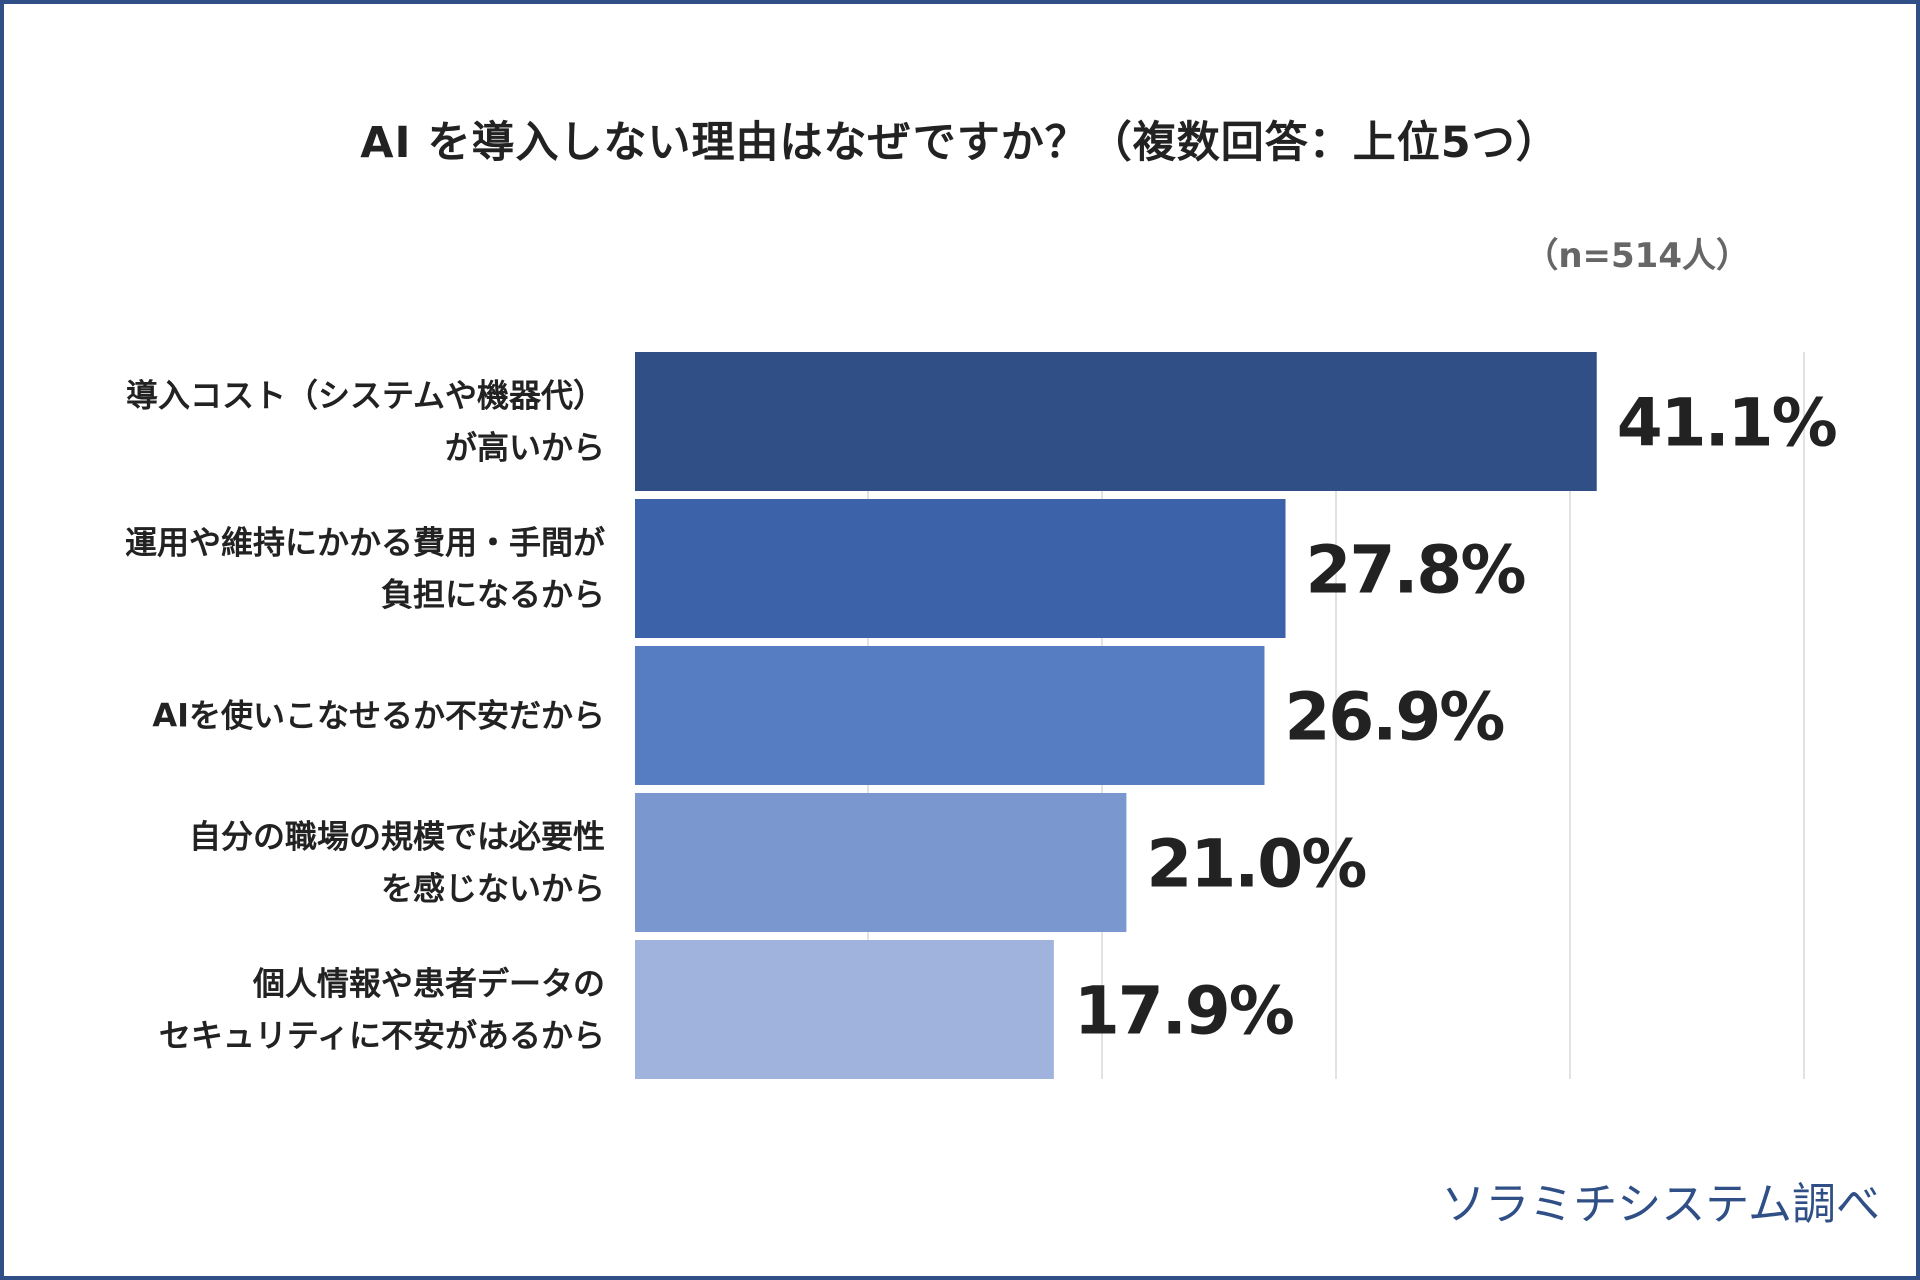  I want to click on sample-size-note: （n=514人）, so click(1637, 256).